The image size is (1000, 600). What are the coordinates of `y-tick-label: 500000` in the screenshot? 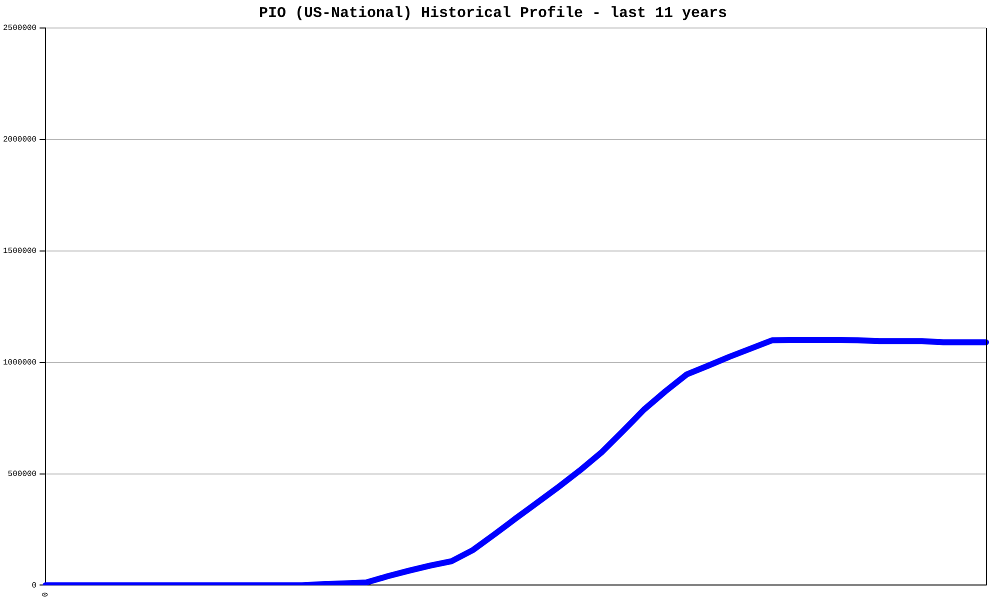 It's located at (22, 474).